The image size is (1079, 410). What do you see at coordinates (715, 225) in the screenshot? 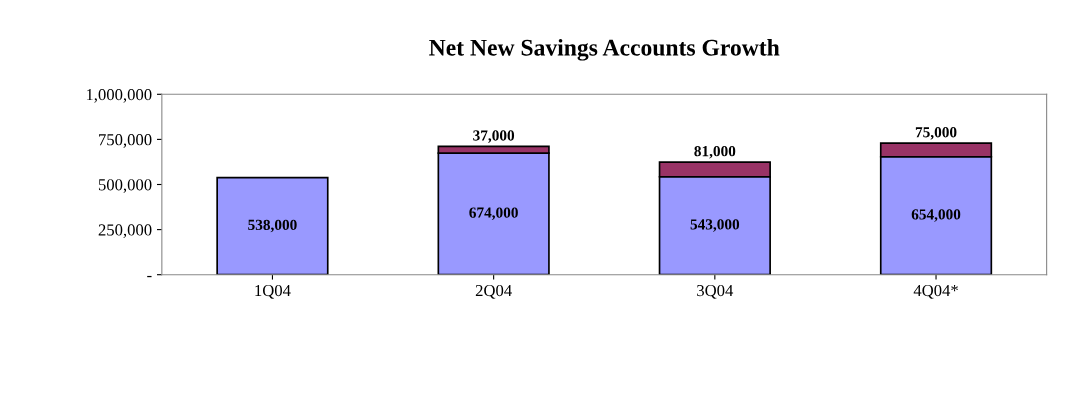
I see `data-label: 543,000` at bounding box center [715, 225].